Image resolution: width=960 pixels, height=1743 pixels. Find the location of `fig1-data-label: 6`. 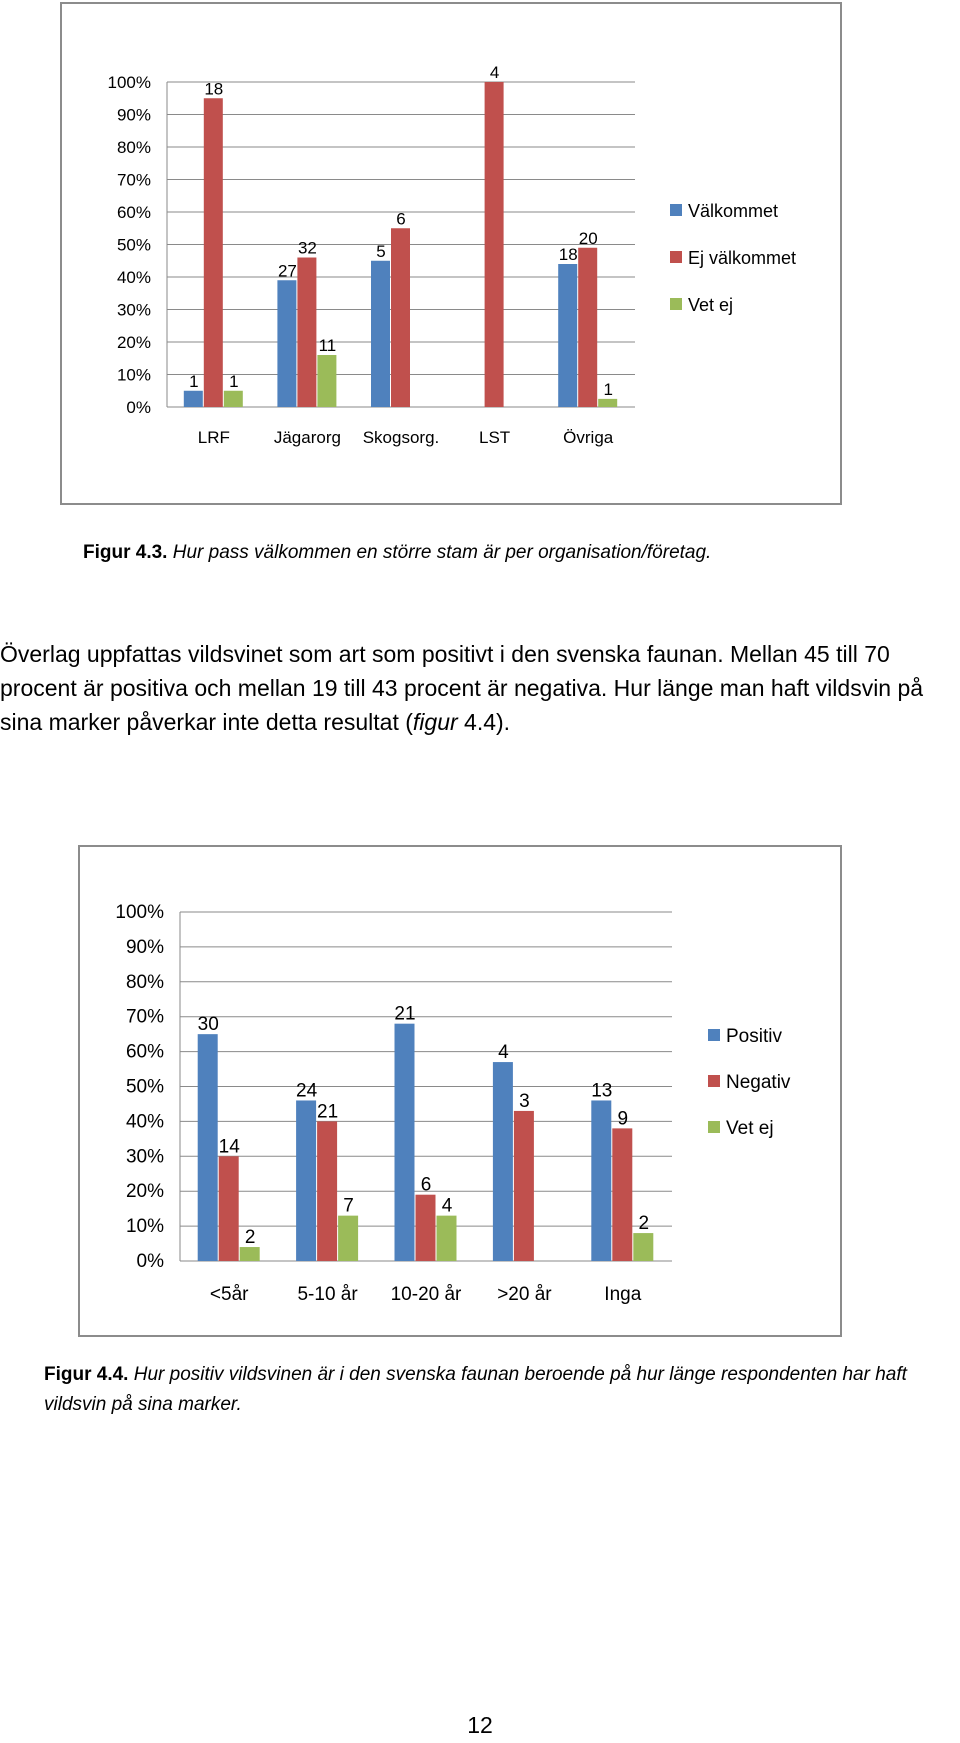

fig1-data-label: 6 is located at coordinates (400, 218).